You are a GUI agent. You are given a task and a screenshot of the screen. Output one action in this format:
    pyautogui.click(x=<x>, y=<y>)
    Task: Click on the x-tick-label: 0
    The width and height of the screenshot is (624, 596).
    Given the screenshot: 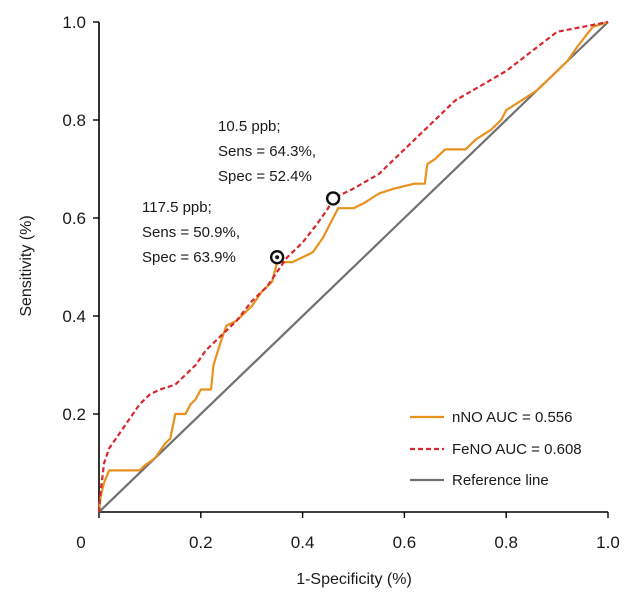 What is the action you would take?
    pyautogui.click(x=80, y=542)
    